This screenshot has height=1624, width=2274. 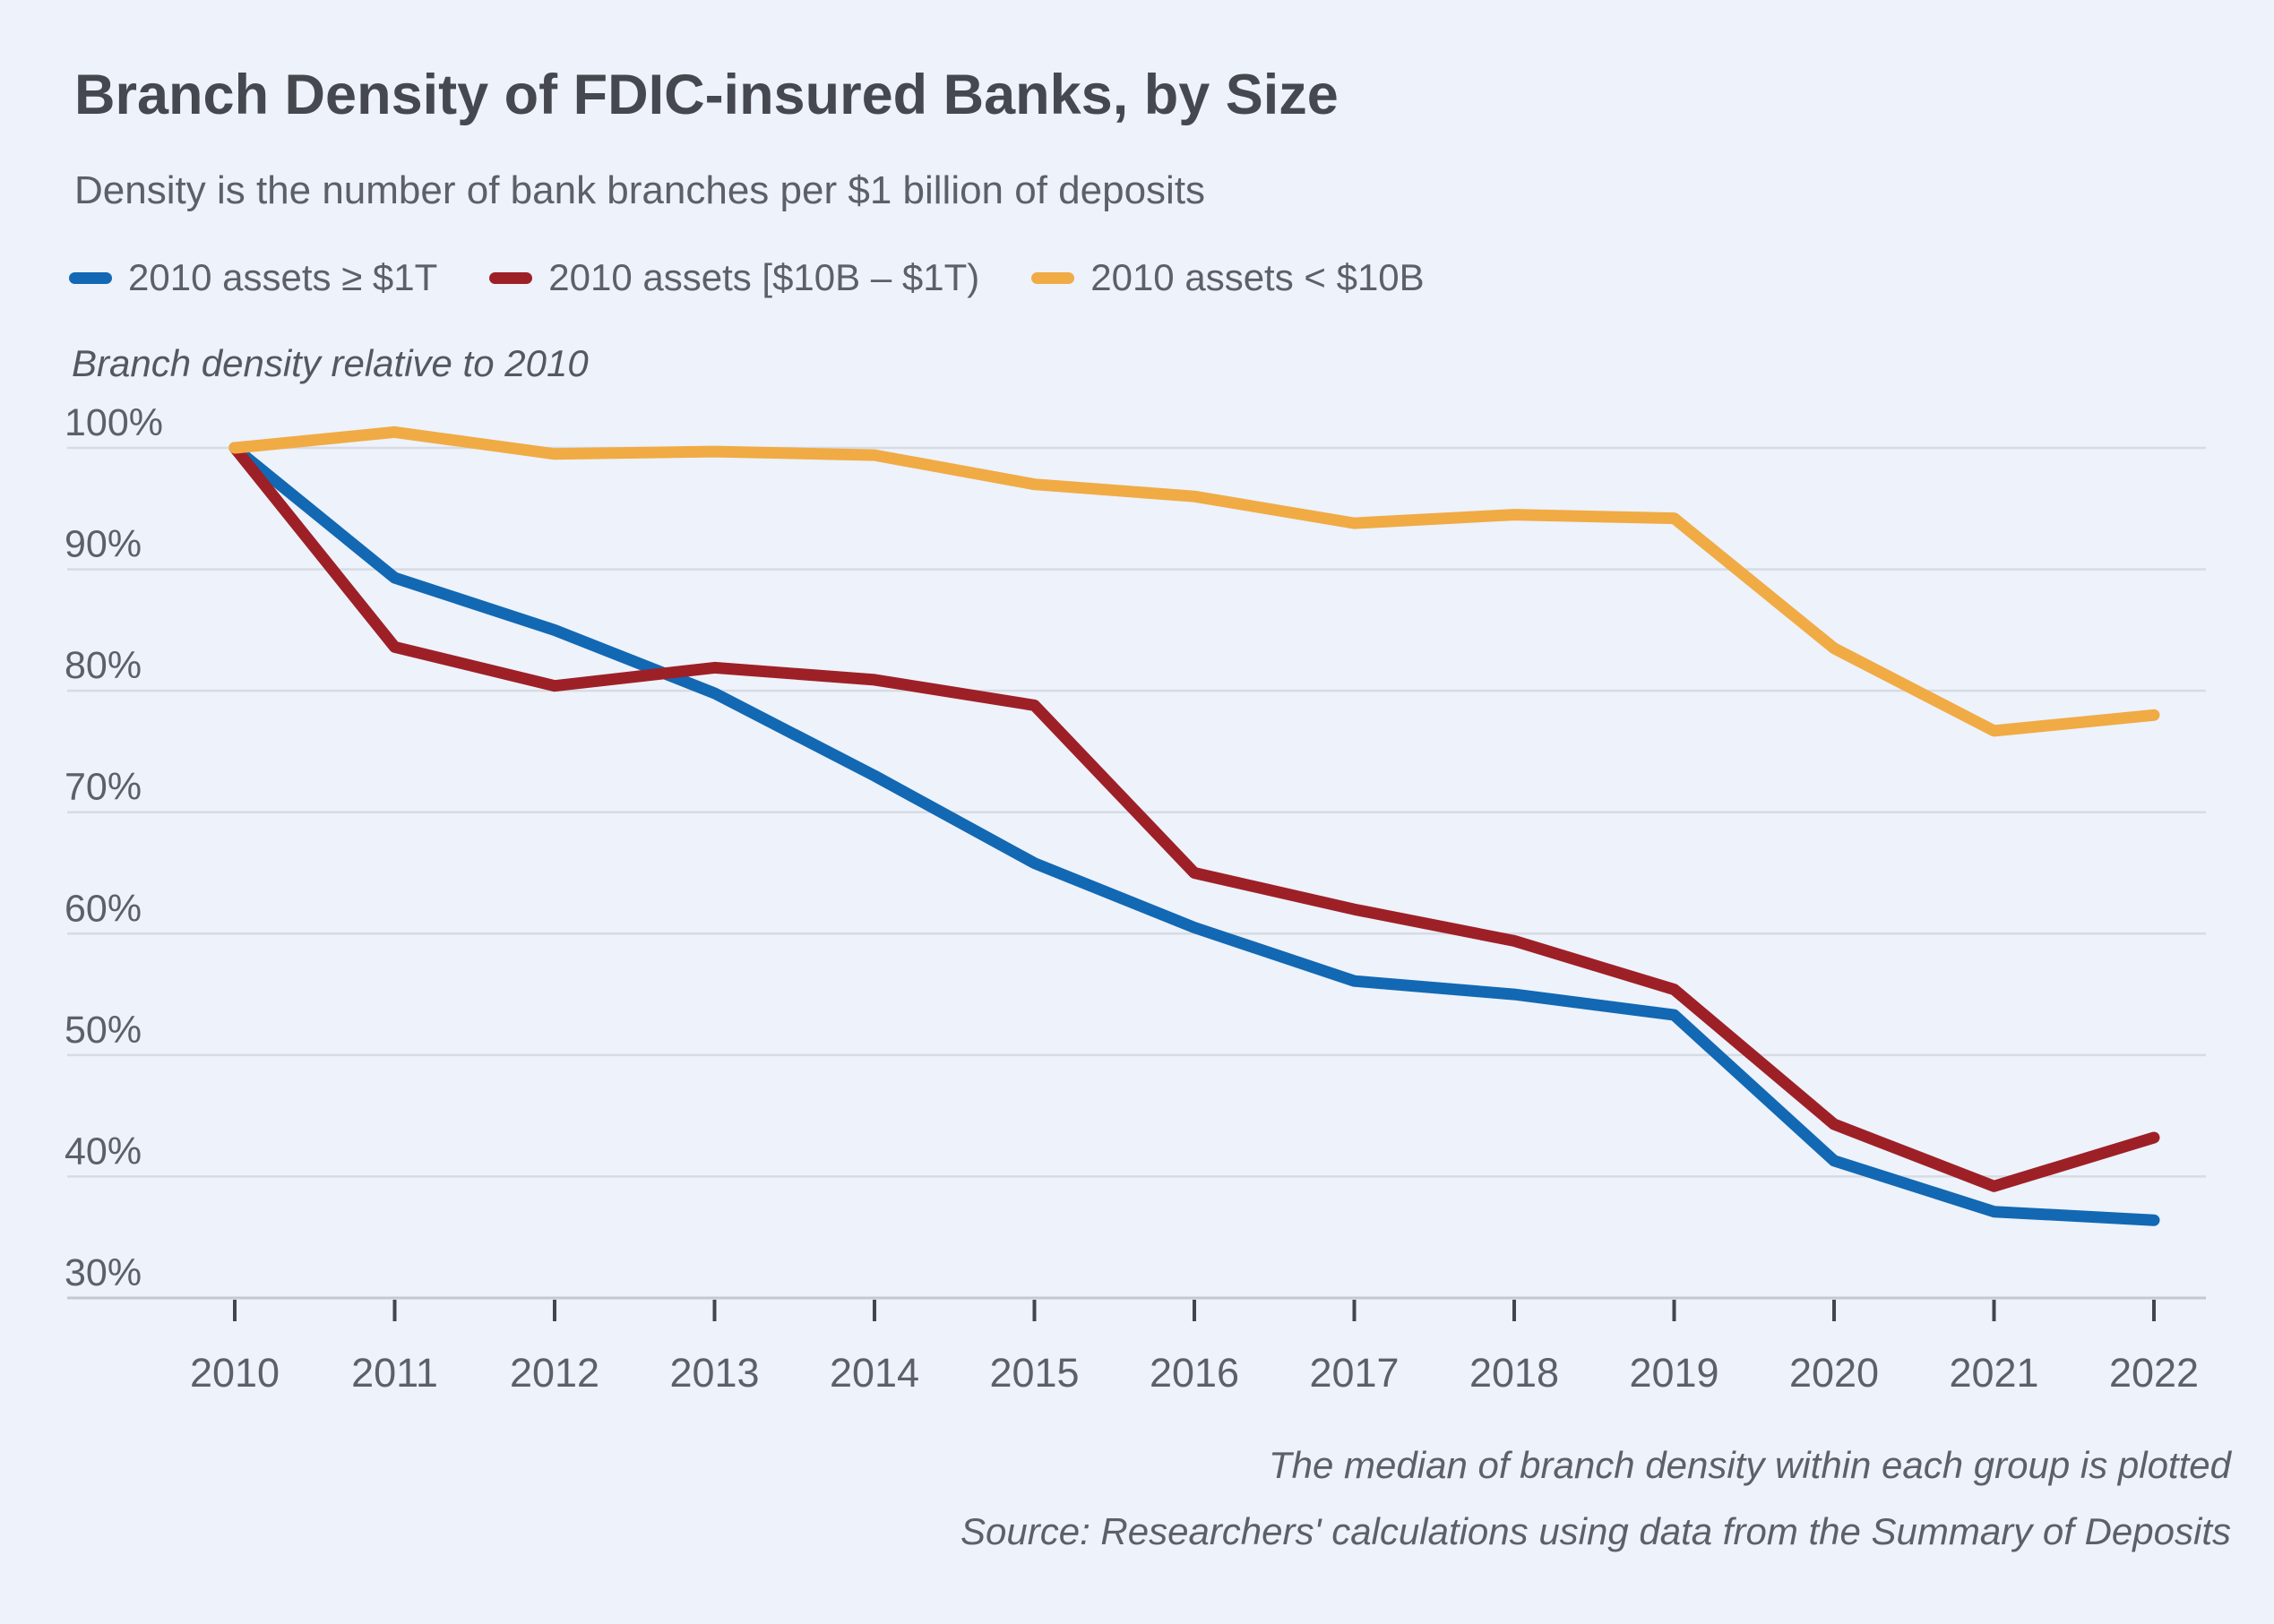 What do you see at coordinates (1514, 1373) in the screenshot?
I see `x-tick-label: 2018` at bounding box center [1514, 1373].